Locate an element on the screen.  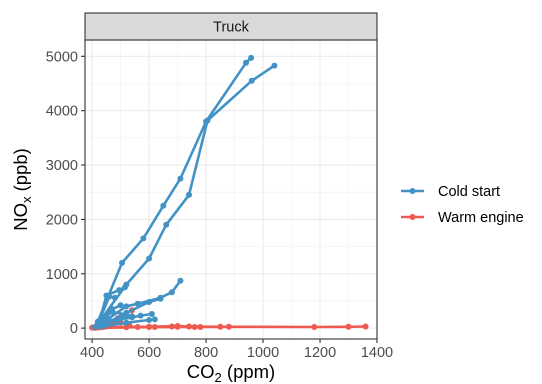
x-axis-title-main: CO is located at coordinates (201, 371).